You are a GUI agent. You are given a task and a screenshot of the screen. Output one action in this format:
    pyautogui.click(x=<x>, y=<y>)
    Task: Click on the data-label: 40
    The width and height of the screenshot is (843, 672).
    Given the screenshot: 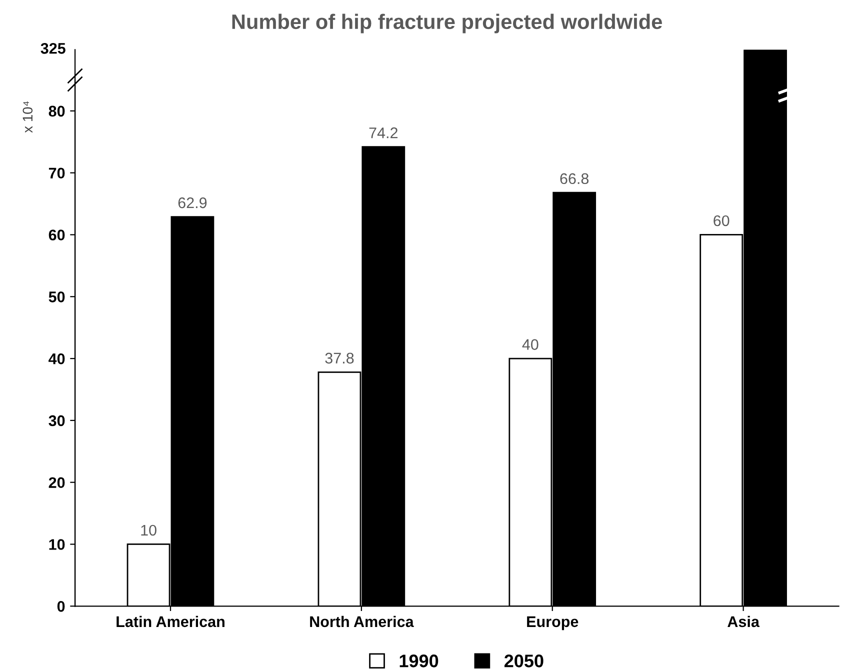 What is the action you would take?
    pyautogui.click(x=530, y=344)
    